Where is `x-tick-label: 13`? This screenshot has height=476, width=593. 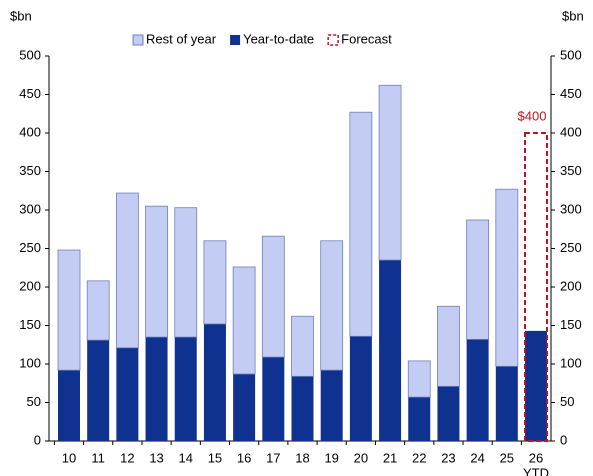
x-tick-label: 13 is located at coordinates (156, 457).